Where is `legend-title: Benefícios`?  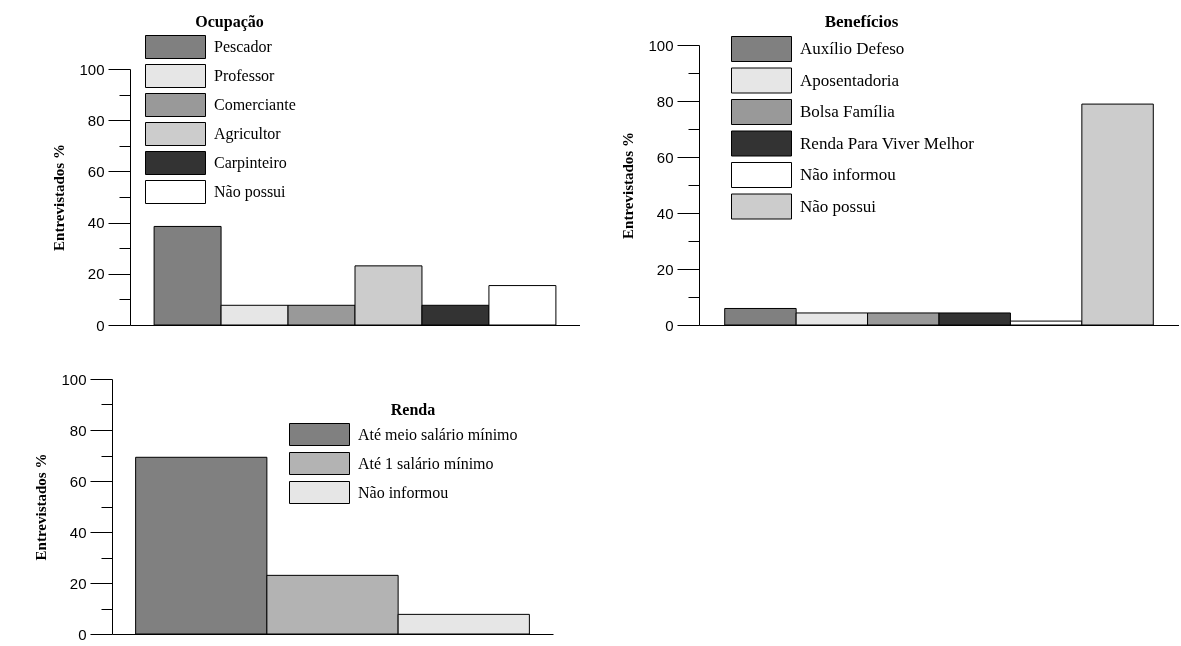
legend-title: Benefícios is located at coordinates (861, 21).